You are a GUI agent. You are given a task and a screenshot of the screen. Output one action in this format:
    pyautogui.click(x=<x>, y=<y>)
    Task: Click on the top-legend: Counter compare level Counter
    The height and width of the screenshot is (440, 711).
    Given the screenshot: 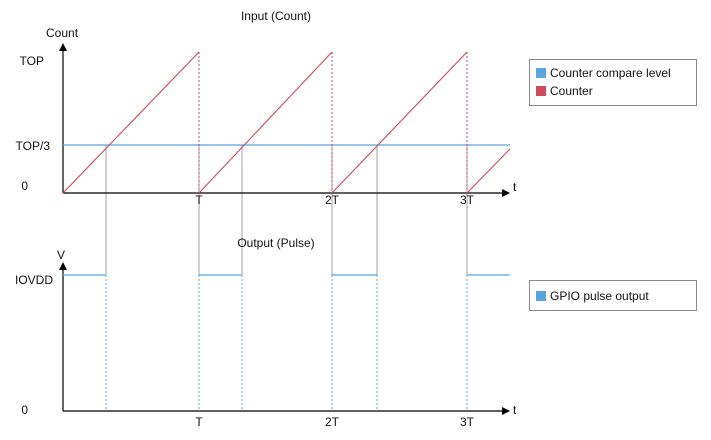 What is the action you would take?
    pyautogui.click(x=613, y=82)
    